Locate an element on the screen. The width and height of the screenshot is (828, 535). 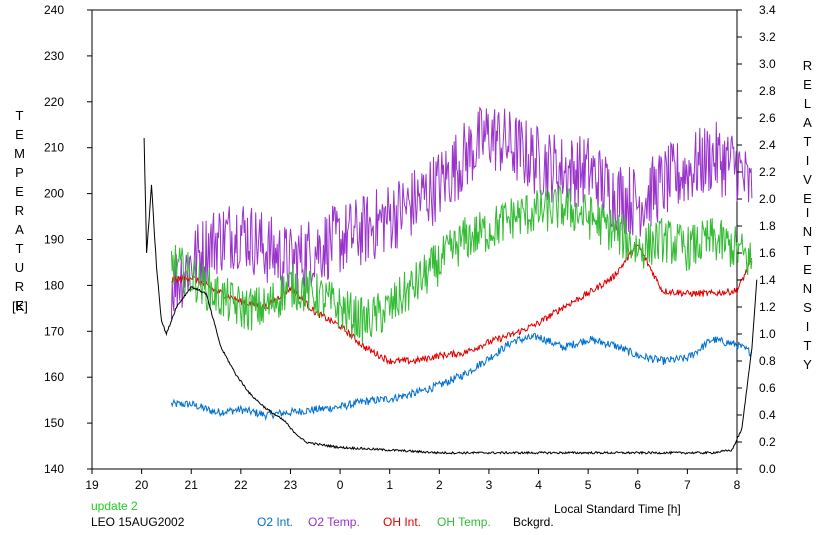
x-tick-label: 19 is located at coordinates (92, 485).